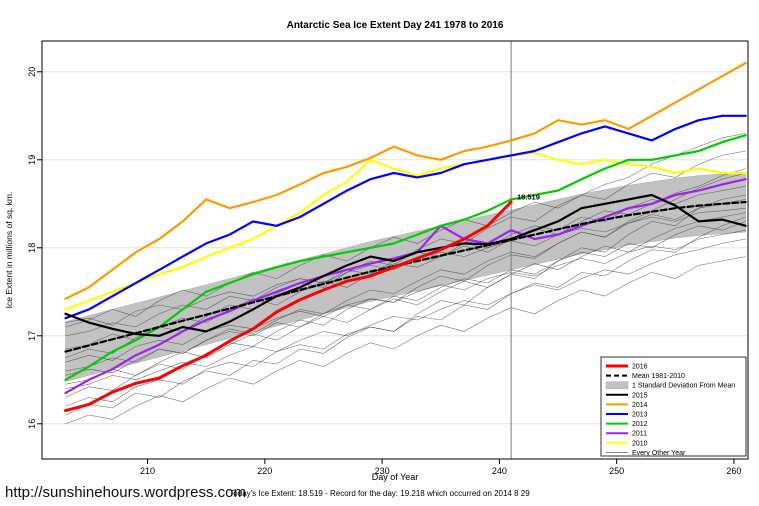 The image size is (759, 506). What do you see at coordinates (673, 406) in the screenshot?
I see `legend-box` at bounding box center [673, 406].